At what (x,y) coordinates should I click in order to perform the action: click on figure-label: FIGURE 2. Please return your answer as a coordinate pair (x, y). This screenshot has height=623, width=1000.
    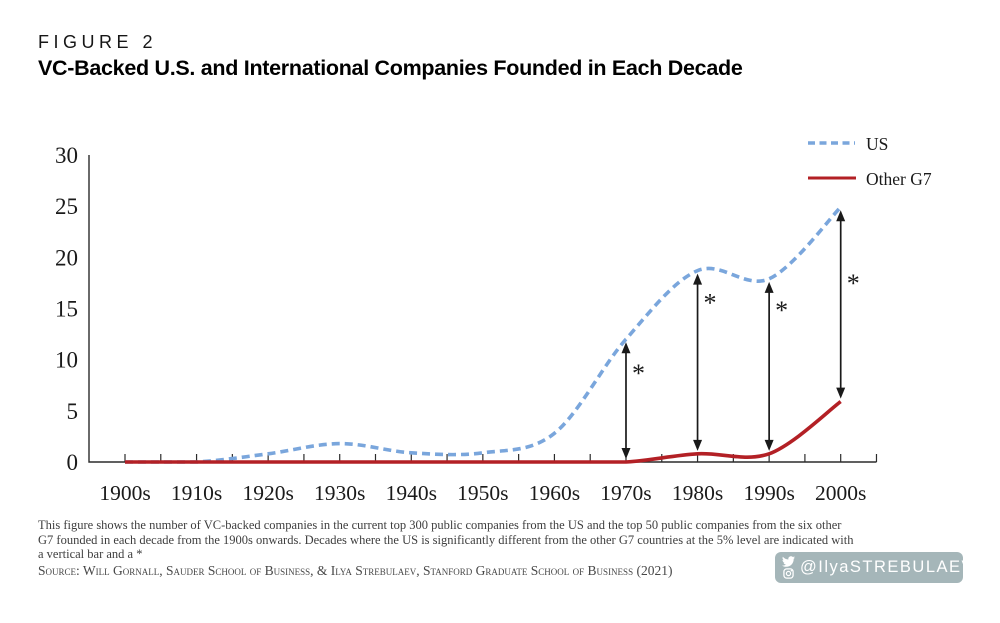
    Looking at the image, I should click on (98, 42).